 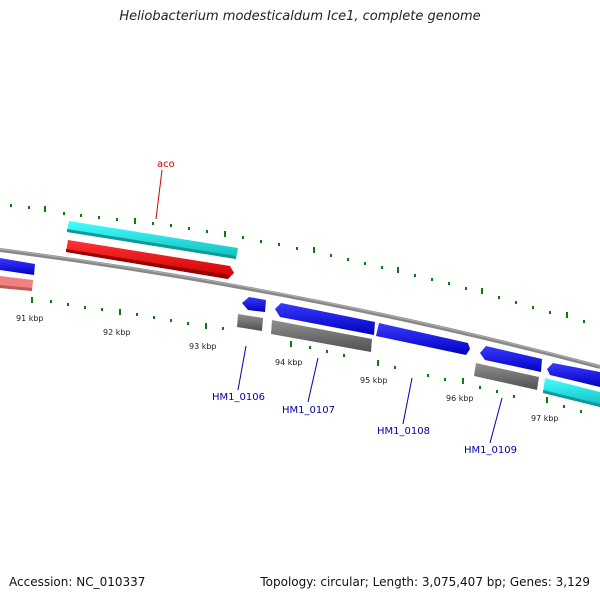 I want to click on aco-cds-feature-shade, so click(x=147, y=264).